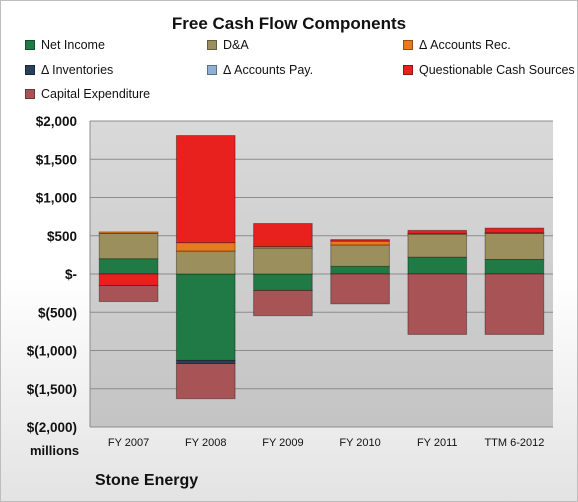 The height and width of the screenshot is (502, 578). I want to click on legend-item-net-income: Net Income, so click(65, 45).